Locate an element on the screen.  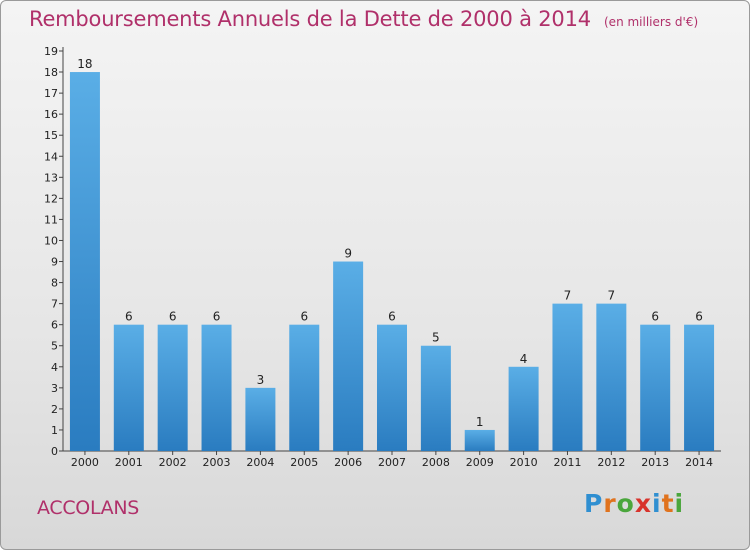
bar-2012 is located at coordinates (611, 377).